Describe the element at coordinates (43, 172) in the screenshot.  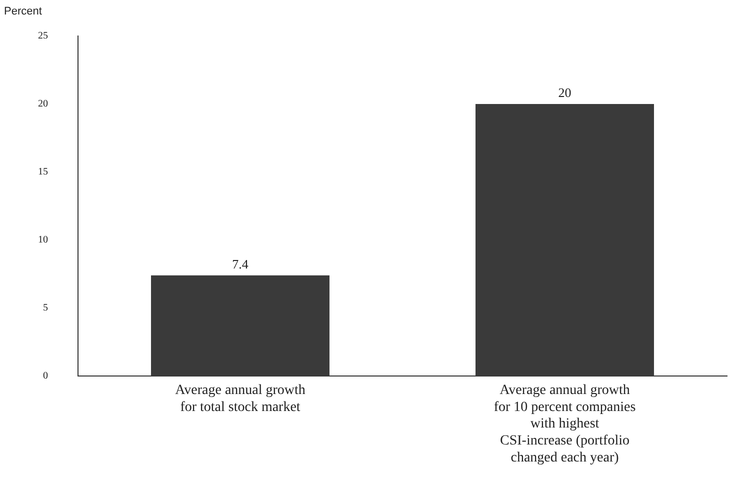
I see `y-tick-label: 15` at that location.